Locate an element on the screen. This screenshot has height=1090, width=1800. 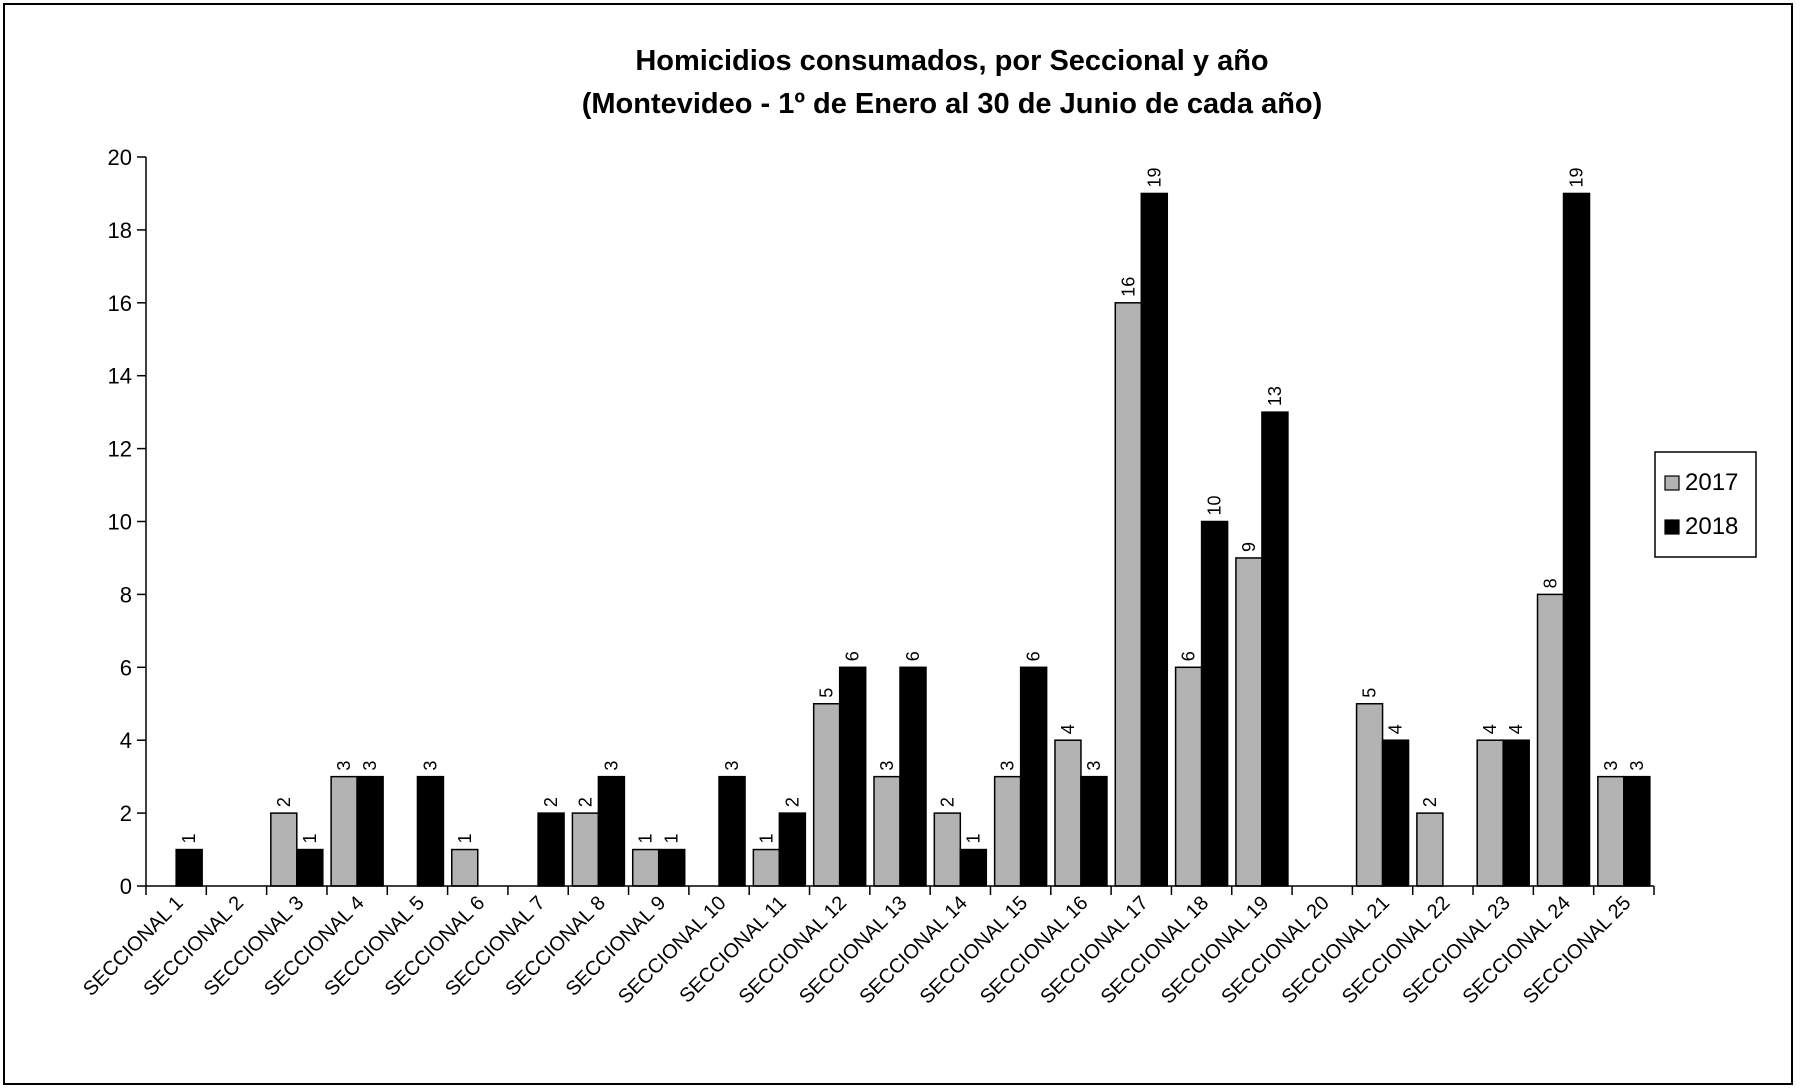
data-label: 13 is located at coordinates (1275, 396).